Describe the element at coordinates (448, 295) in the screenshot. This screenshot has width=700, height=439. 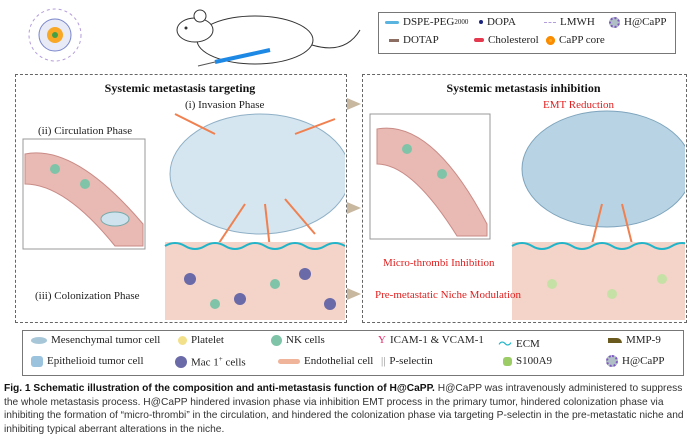
I see `niche-modulation-label: Pre-metastatic Niche Modulation` at that location.